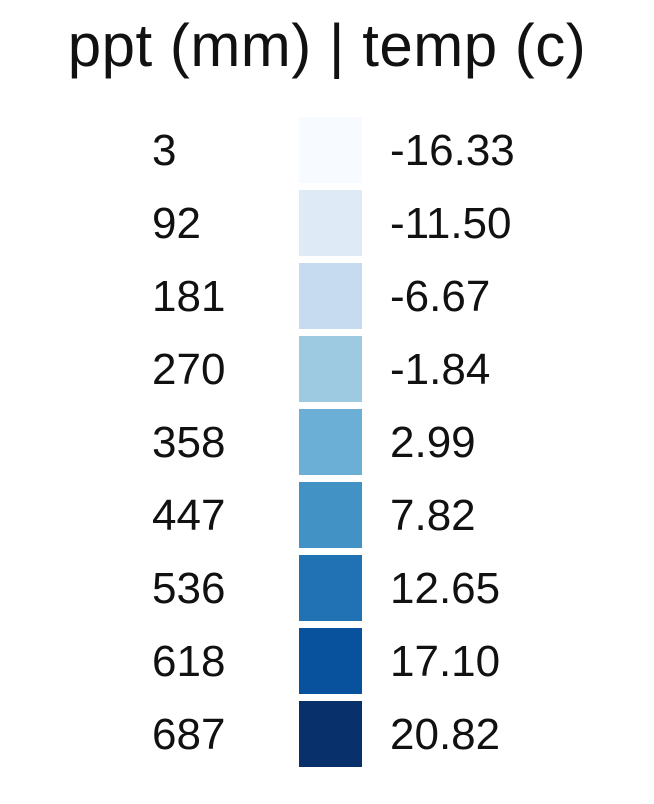  What do you see at coordinates (440, 296) in the screenshot?
I see `temp-value: -6.67` at bounding box center [440, 296].